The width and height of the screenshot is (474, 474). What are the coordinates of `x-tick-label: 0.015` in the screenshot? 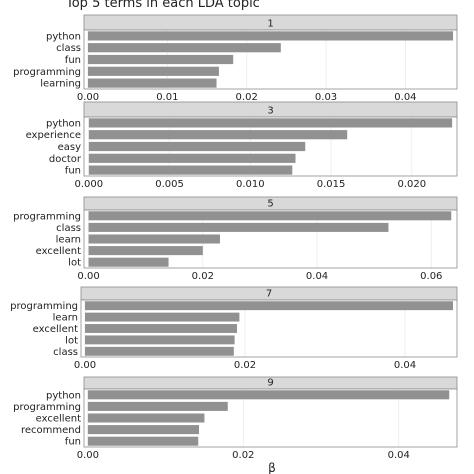 It's located at (331, 184).